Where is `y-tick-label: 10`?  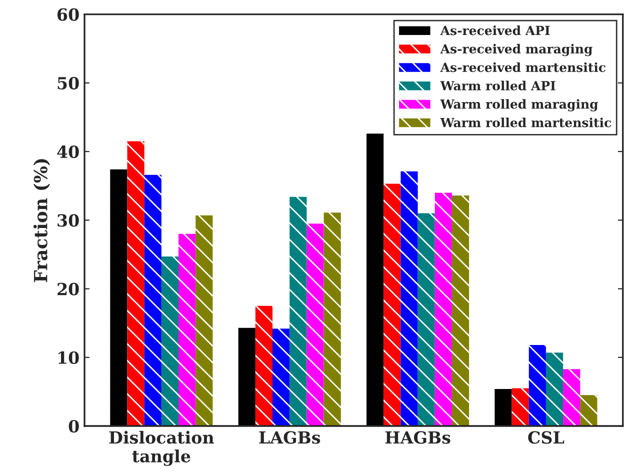
y-tick-label: 10 is located at coordinates (68, 357).